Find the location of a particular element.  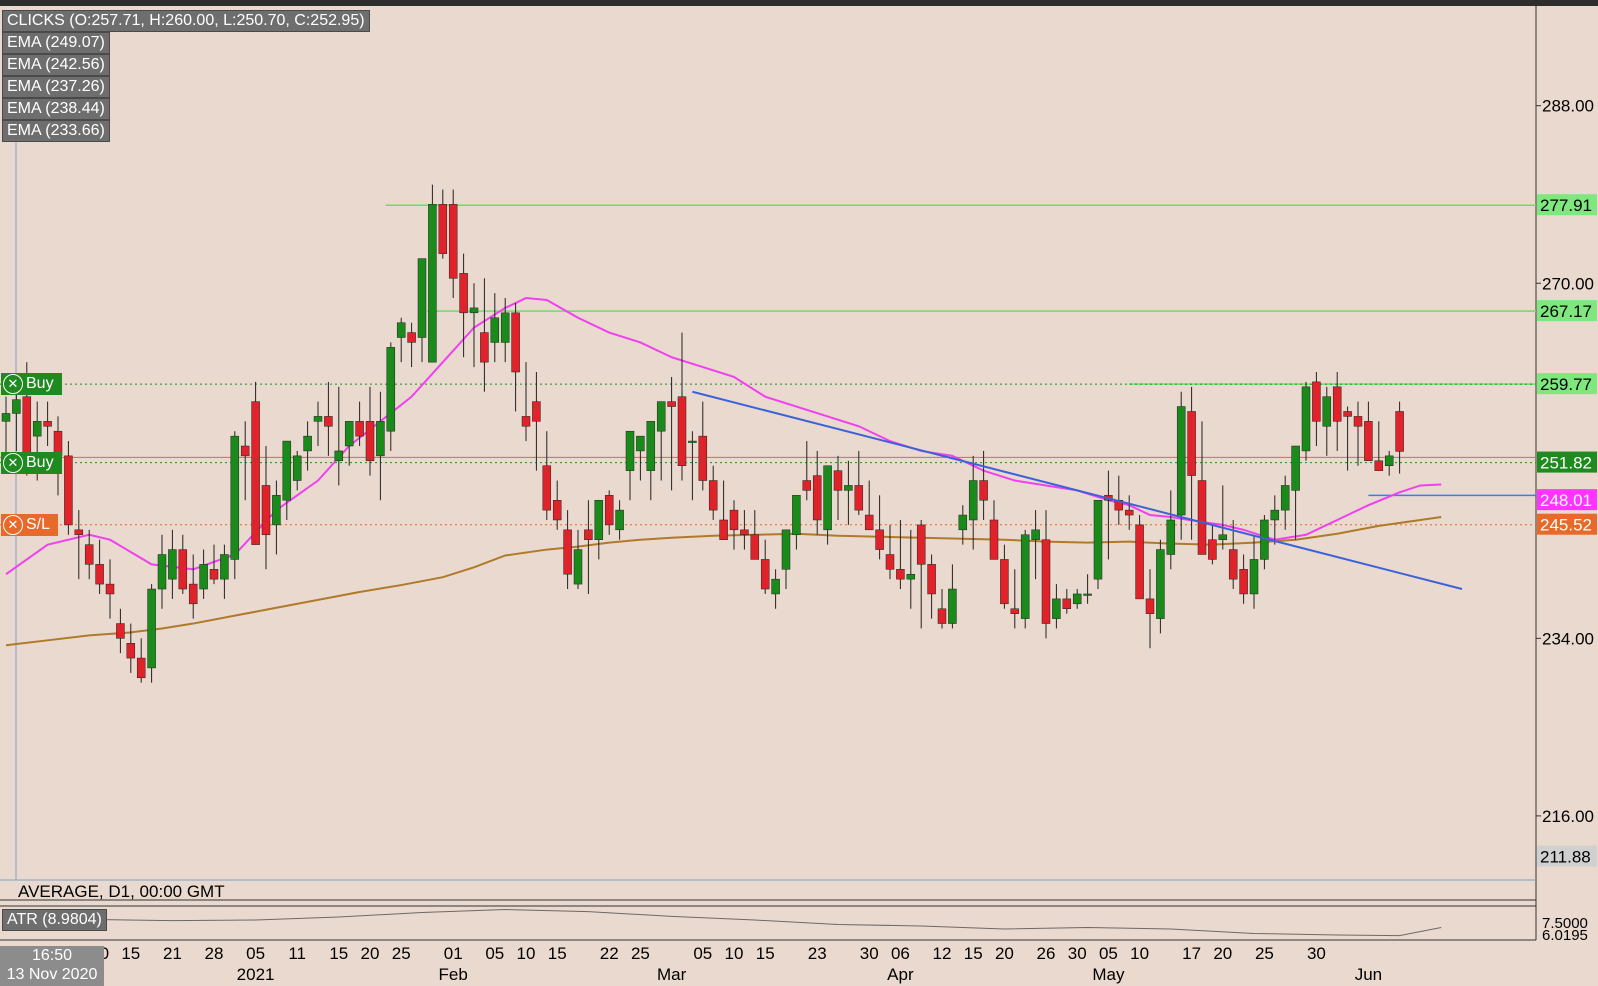

order-sl-tag: ✕ S/L is located at coordinates (30, 524).